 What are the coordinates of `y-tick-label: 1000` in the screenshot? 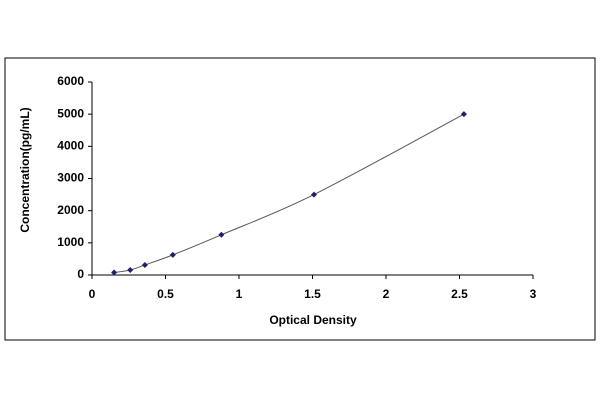 It's located at (70, 242).